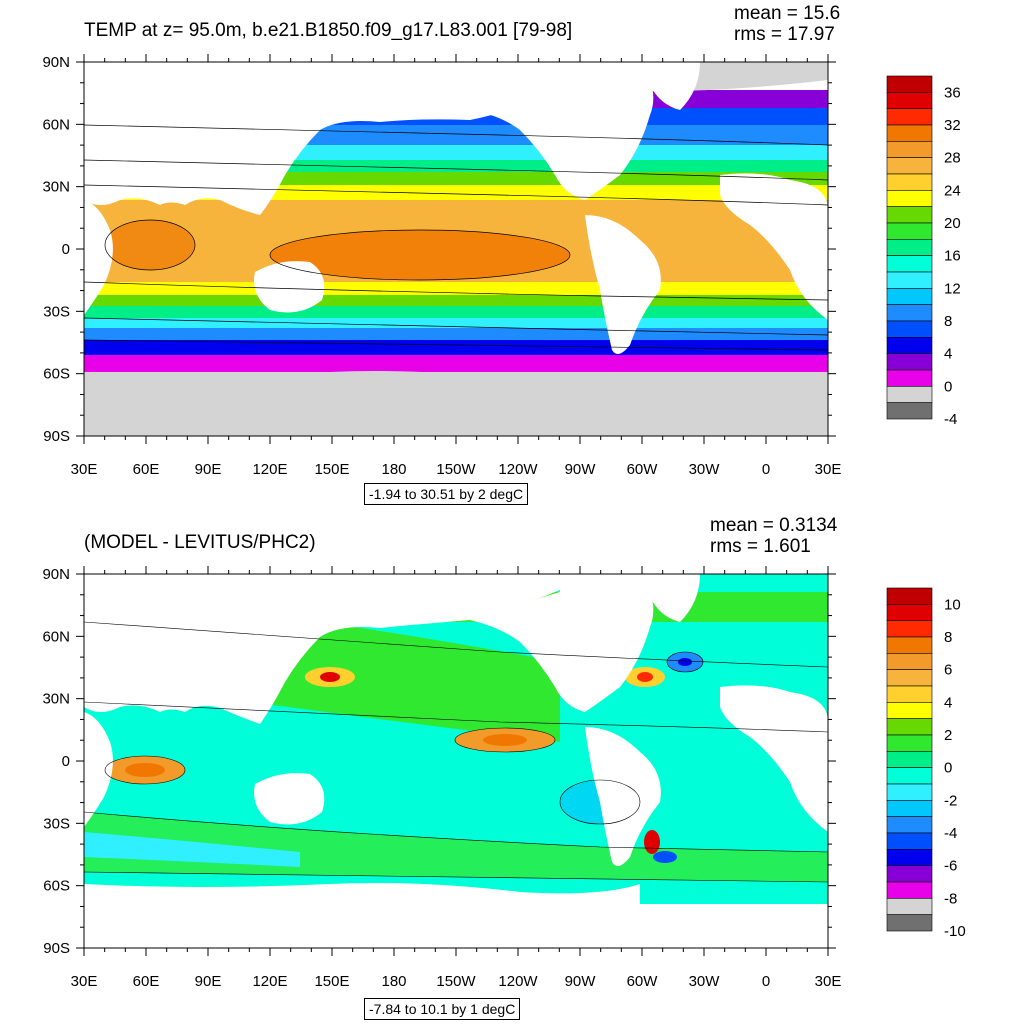 The height and width of the screenshot is (1024, 1024). I want to click on colorbar-label: -2, so click(950, 800).